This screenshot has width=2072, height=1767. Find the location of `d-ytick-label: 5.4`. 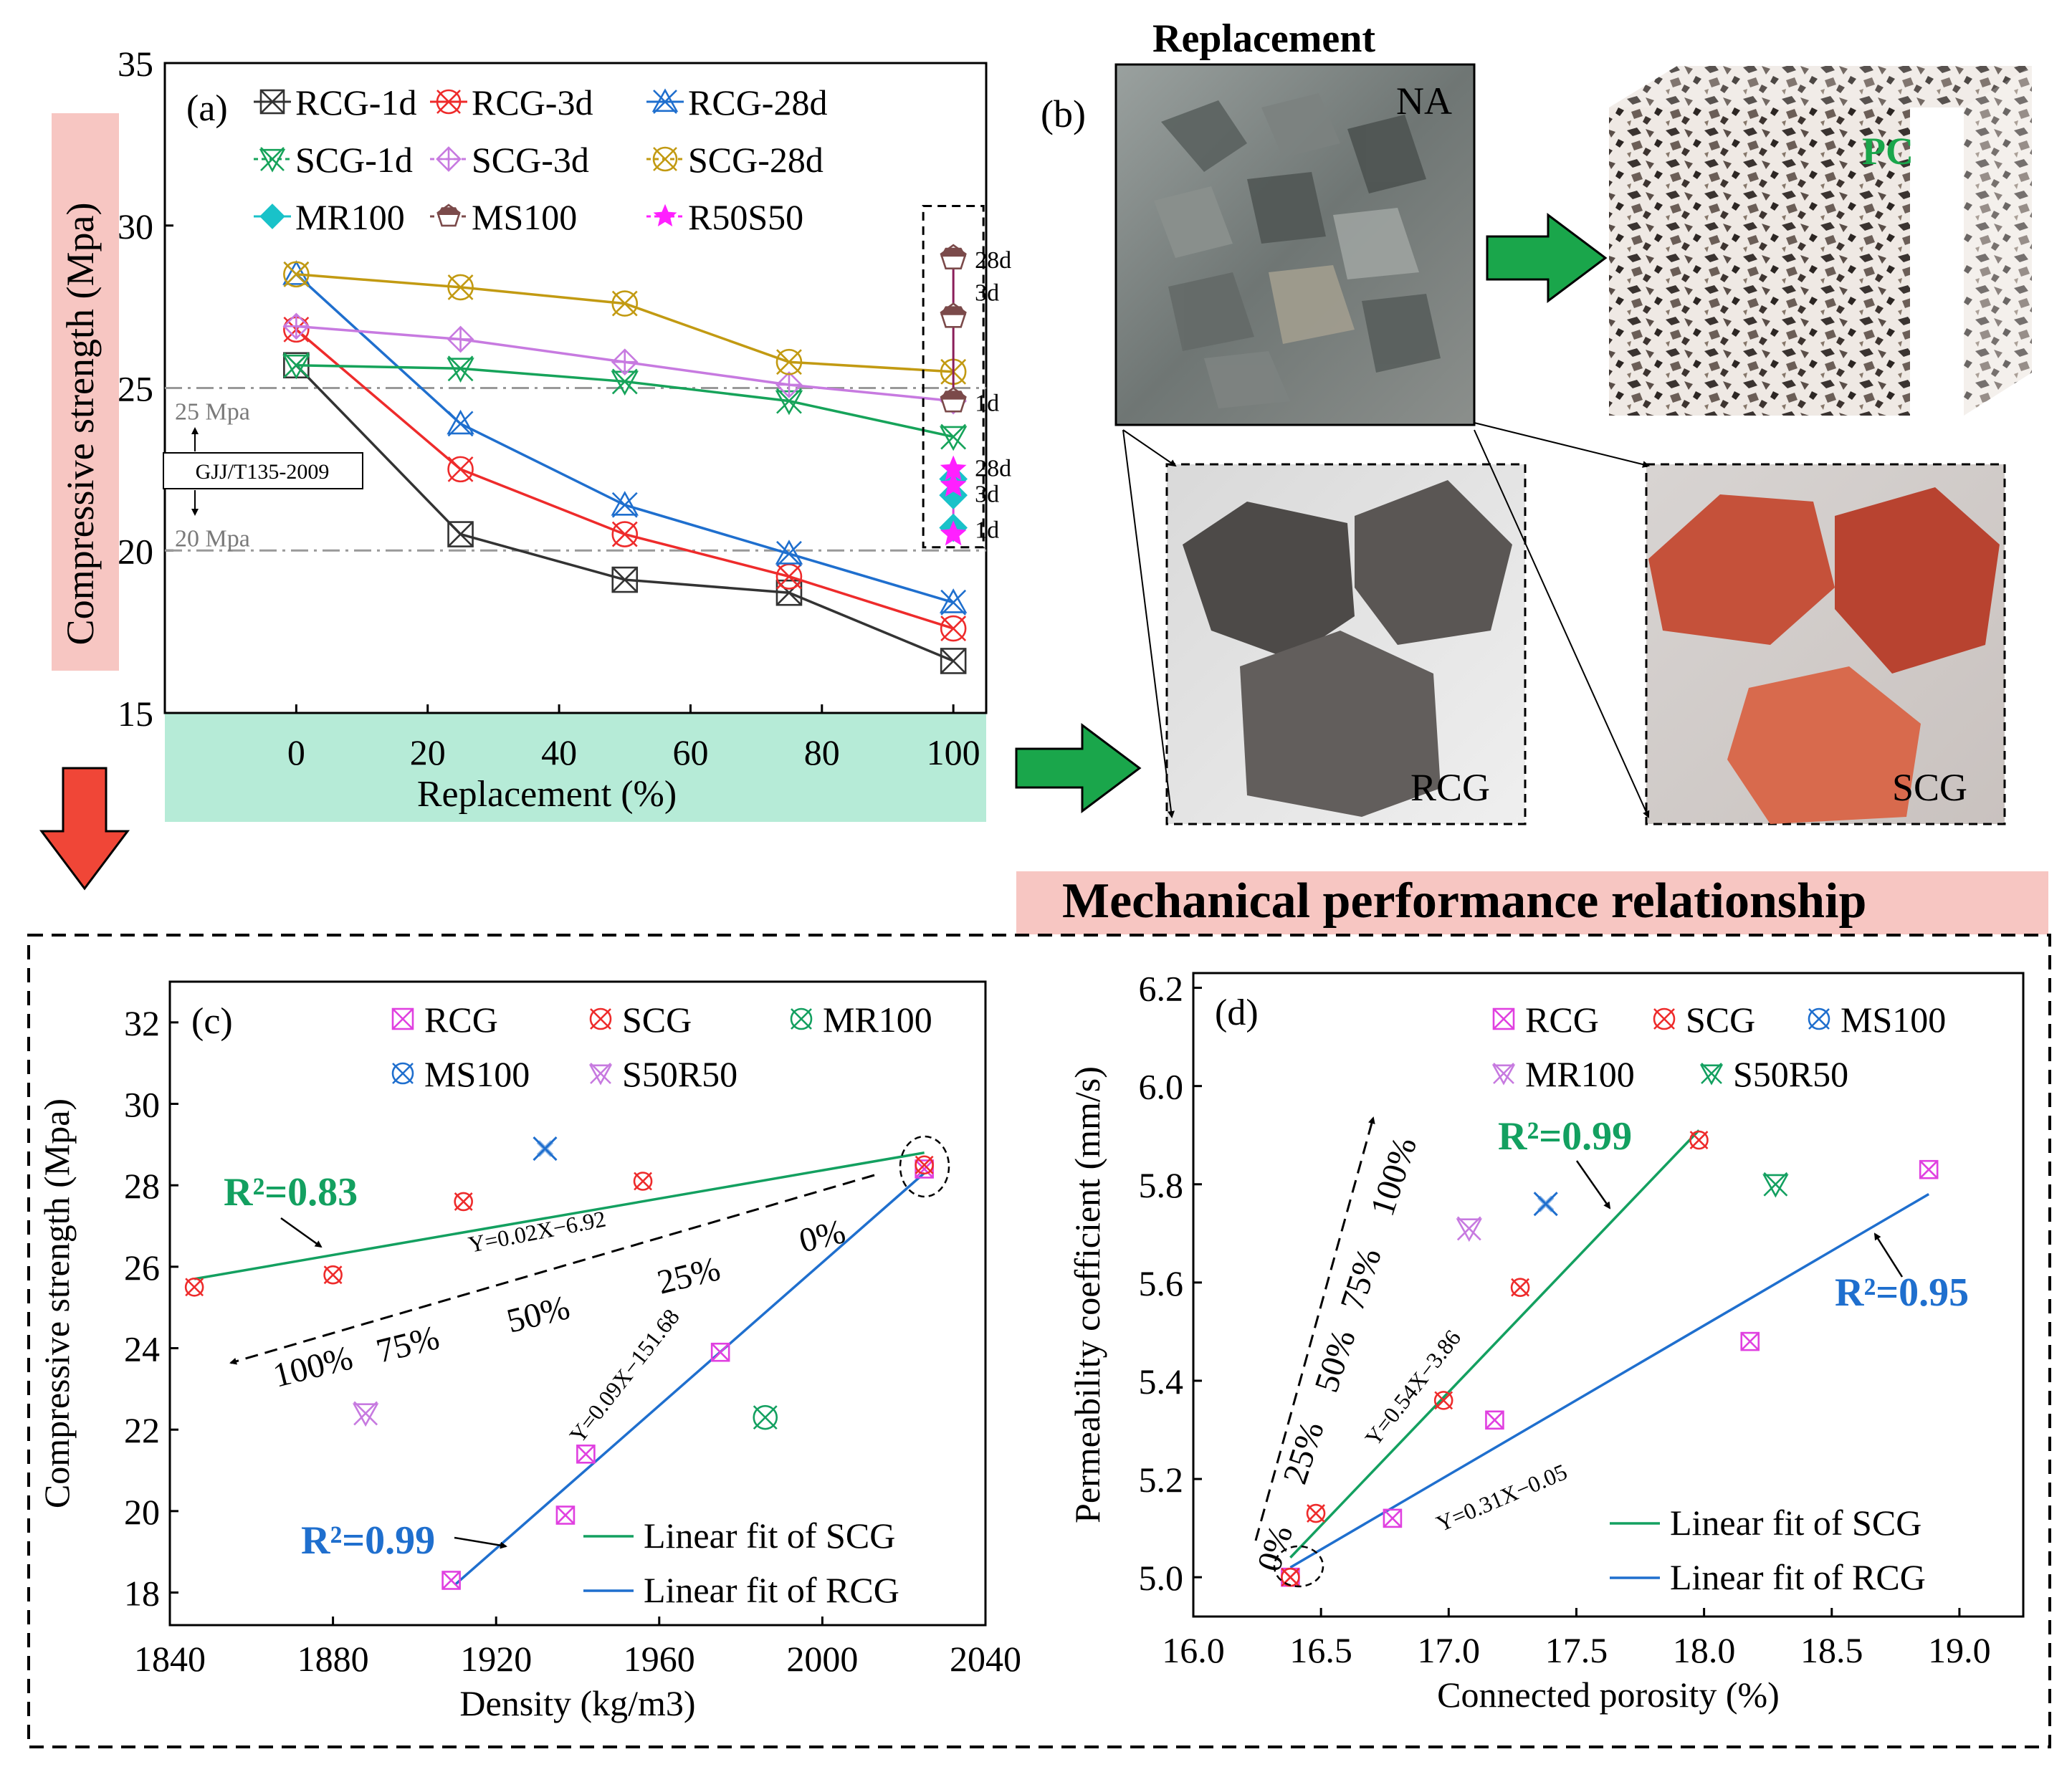

d-ytick-label: 5.4 is located at coordinates (1161, 1381).